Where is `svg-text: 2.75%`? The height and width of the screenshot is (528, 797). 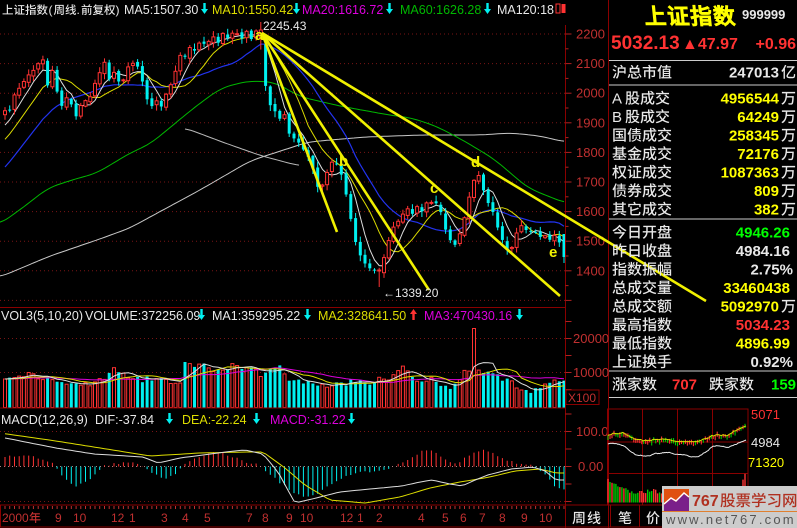
svg-text: 2.75% is located at coordinates (771, 270).